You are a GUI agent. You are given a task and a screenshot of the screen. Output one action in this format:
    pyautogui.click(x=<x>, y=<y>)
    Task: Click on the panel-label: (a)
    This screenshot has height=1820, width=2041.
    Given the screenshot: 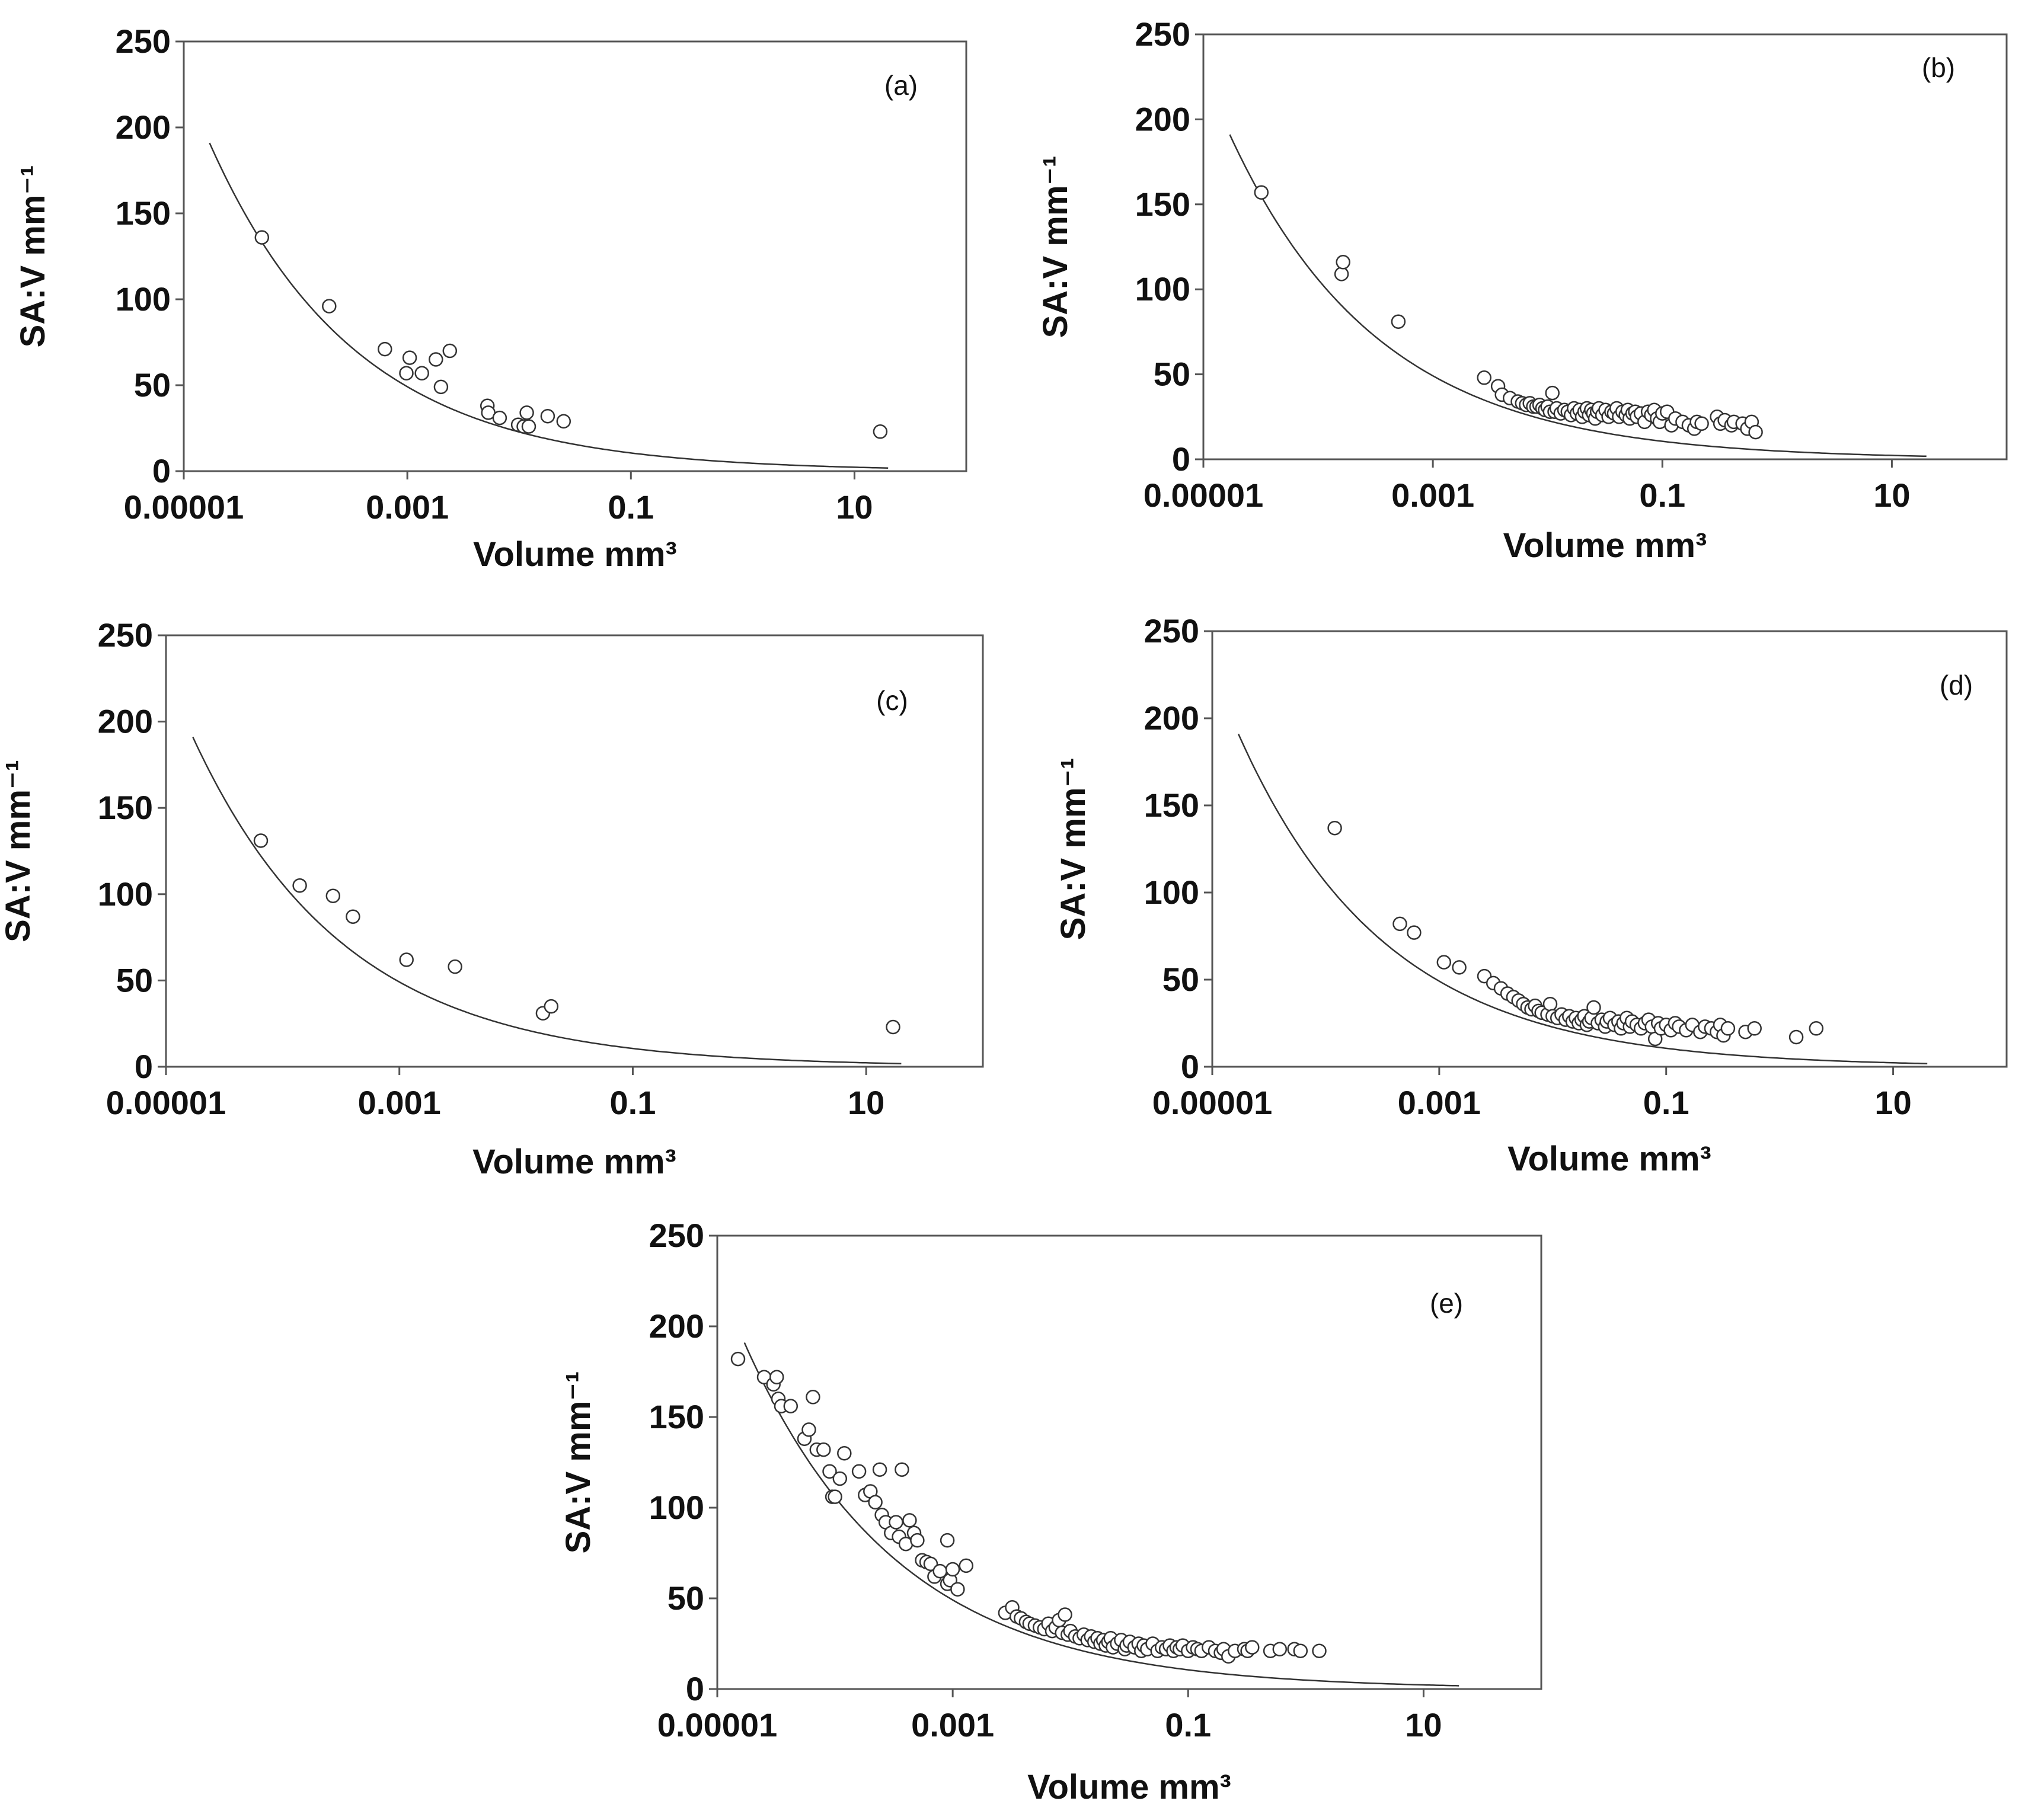 What is the action you would take?
    pyautogui.click(x=901, y=85)
    